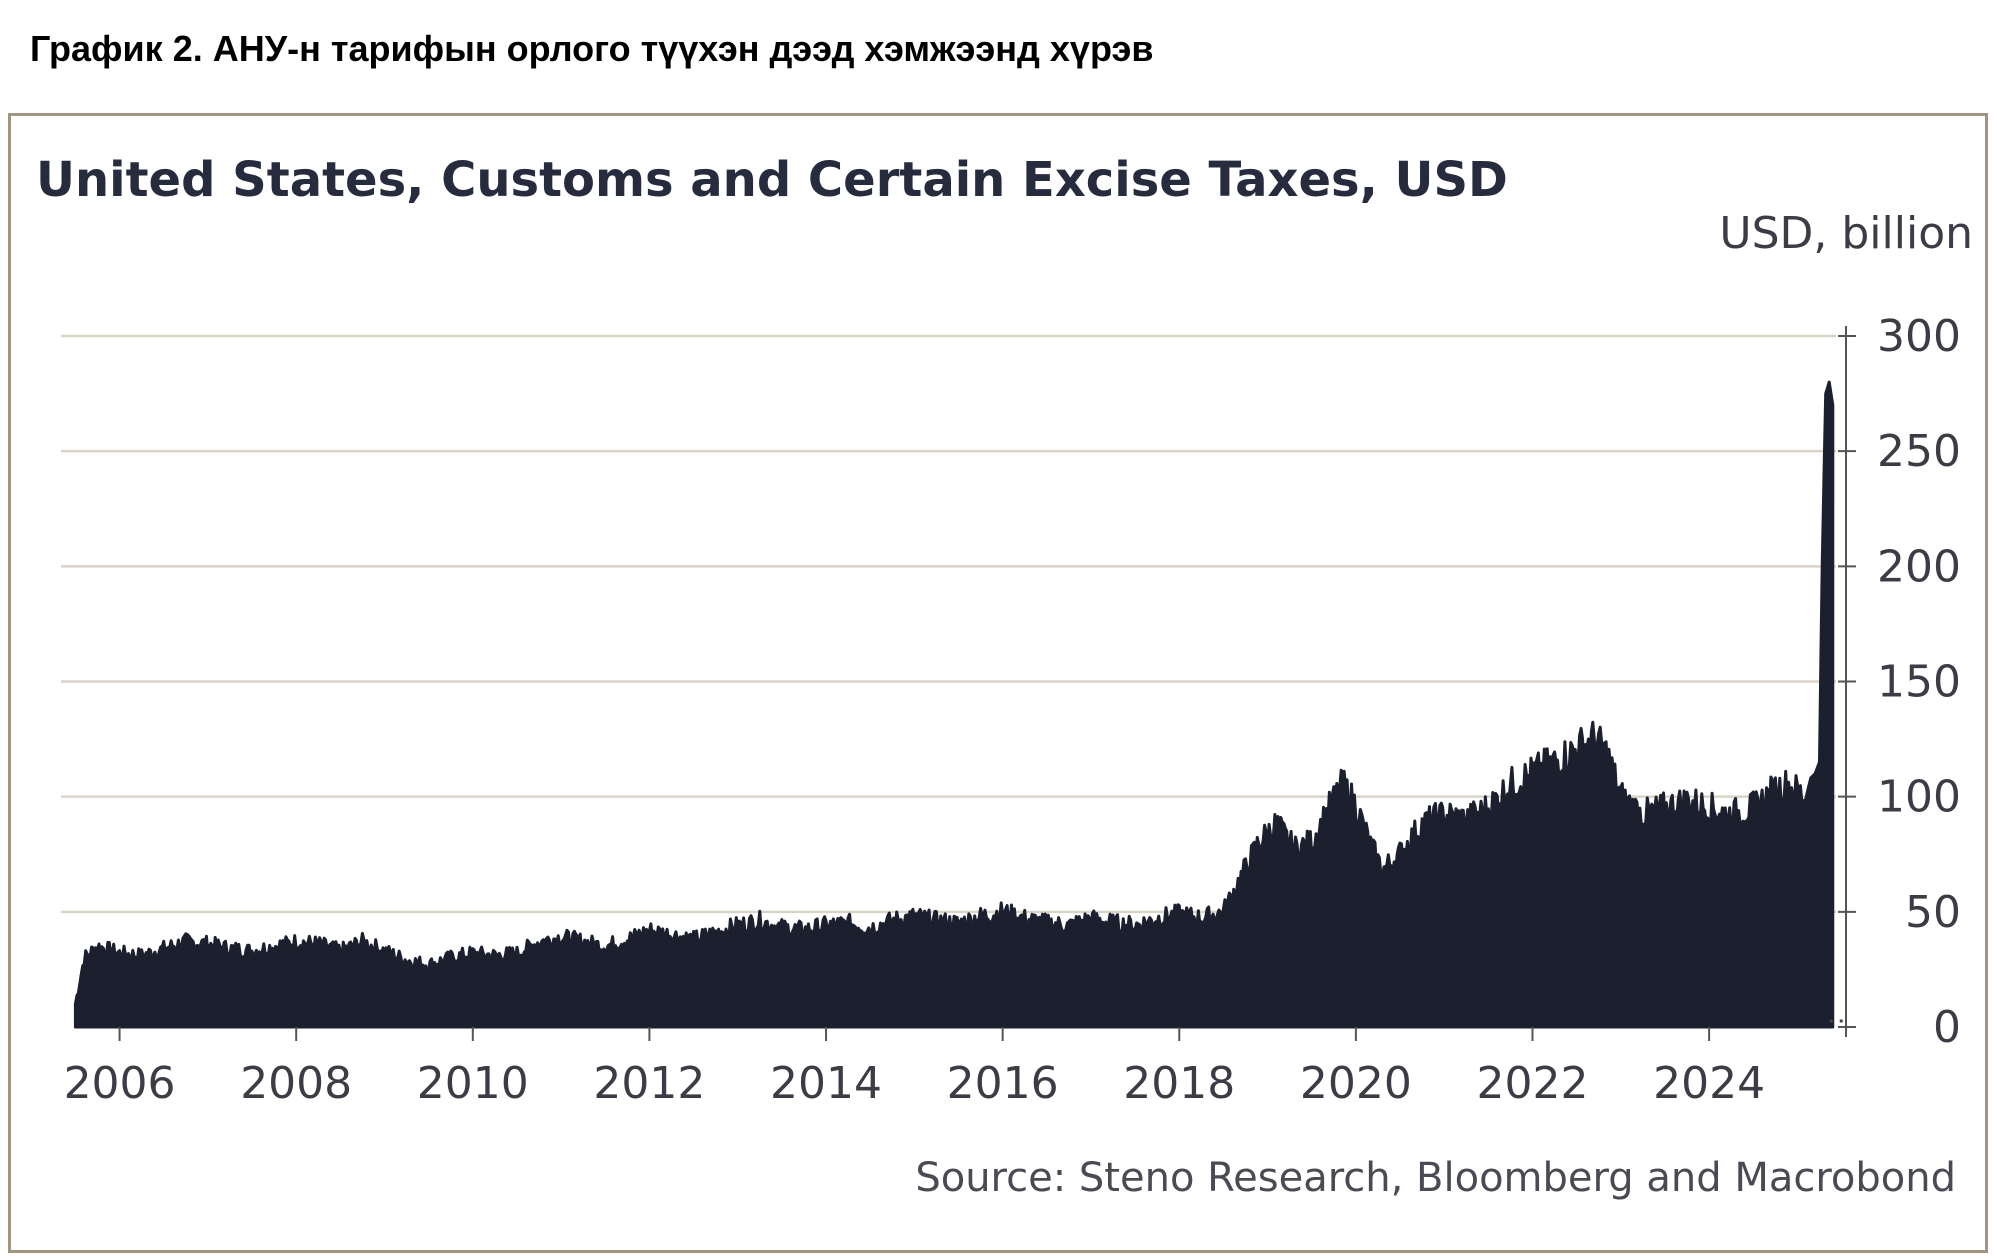 Image resolution: width=1997 pixels, height=1260 pixels. Describe the element at coordinates (1947, 1027) in the screenshot. I see `y-tick-label: 0` at that location.